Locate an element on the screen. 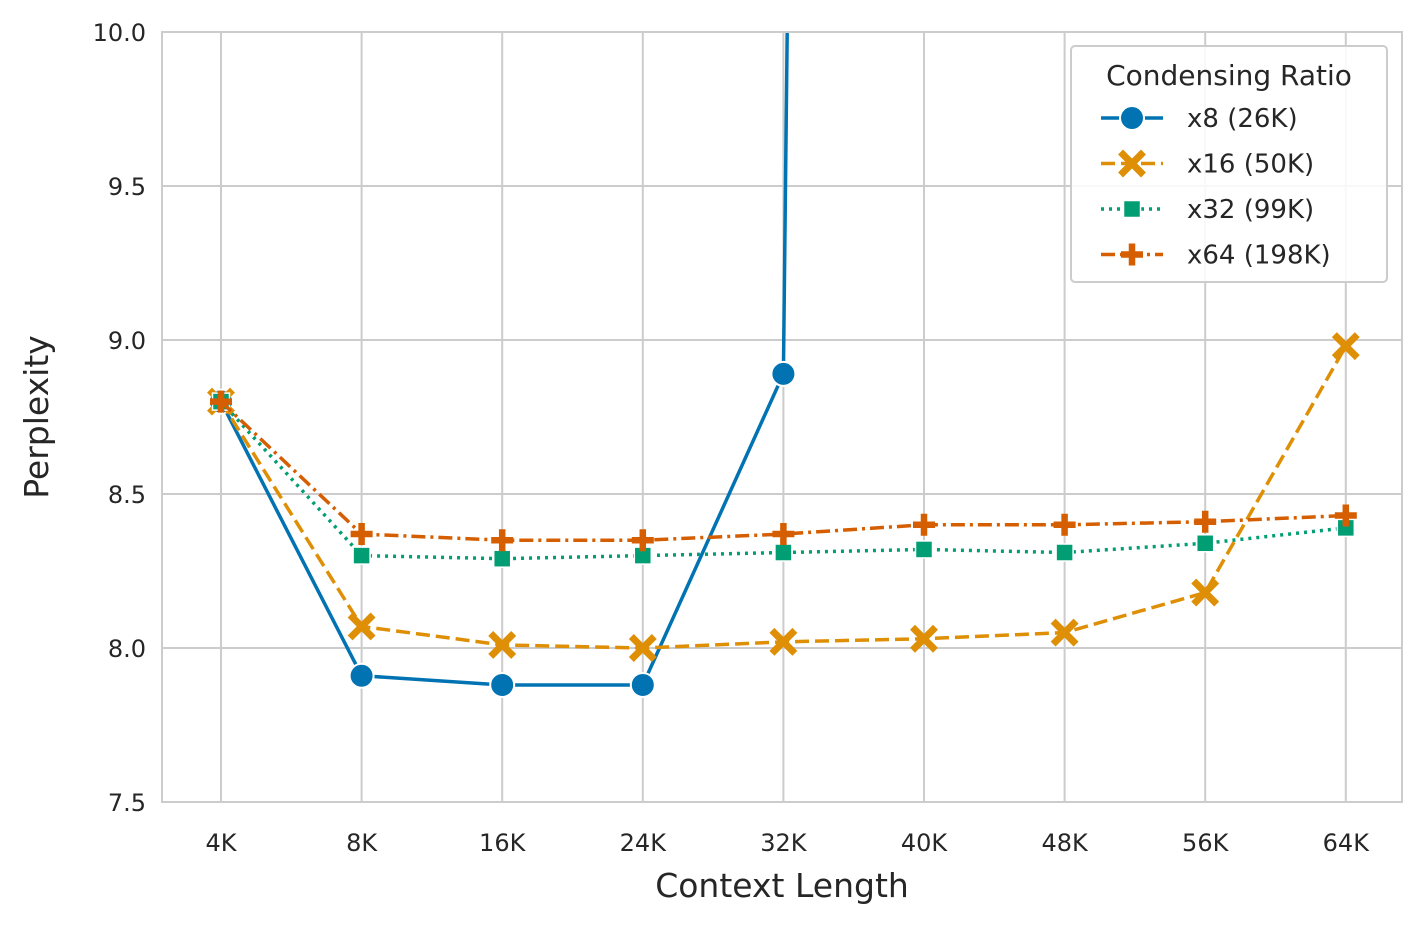 Image resolution: width=1424 pixels, height=927 pixels. legend-item: x64 (198K) is located at coordinates (1216, 256).